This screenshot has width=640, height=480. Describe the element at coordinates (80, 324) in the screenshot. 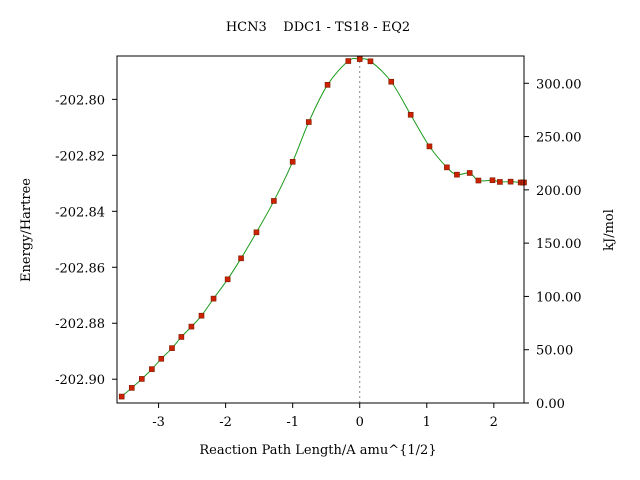

I see `y-left-tick-label-4: -202.88` at that location.